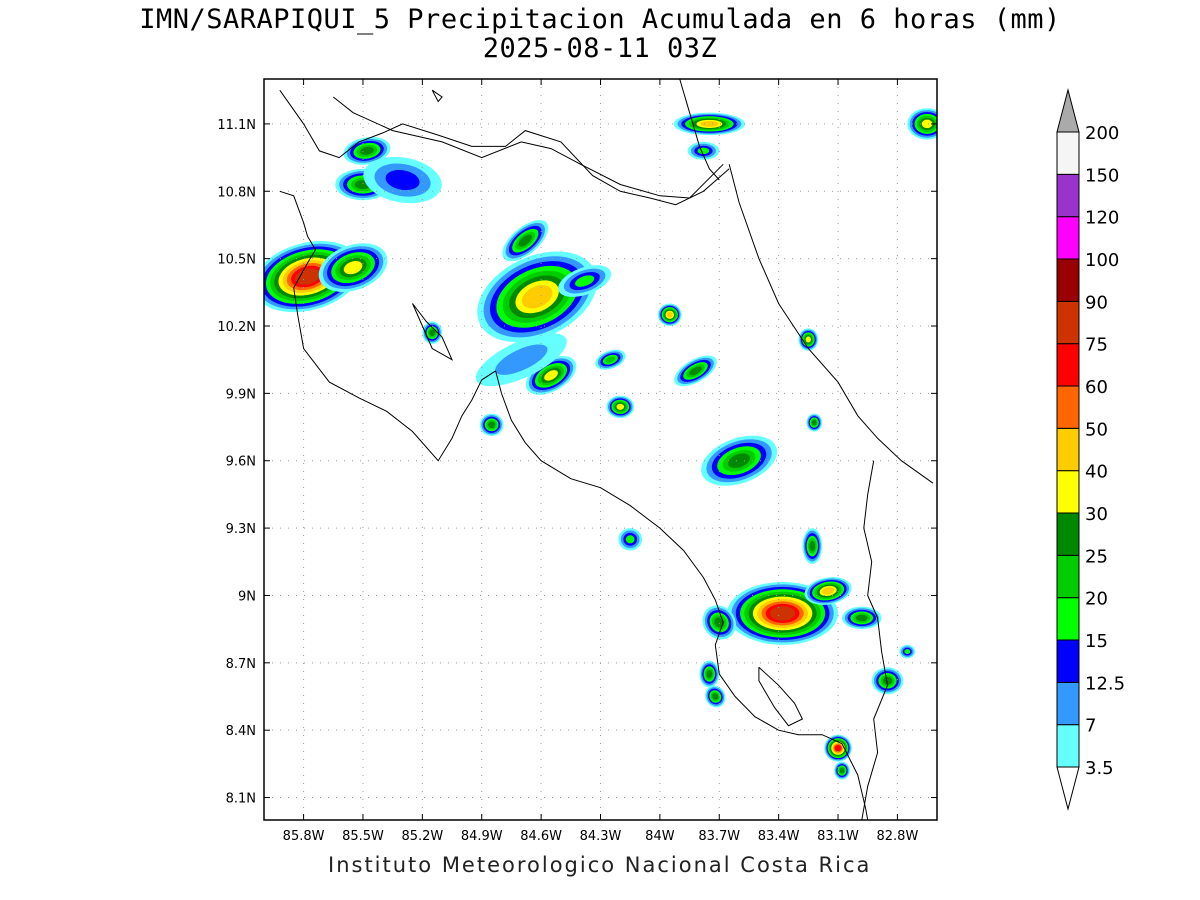 The image size is (1200, 900). What do you see at coordinates (241, 731) in the screenshot?
I see `lat-tick-label: 8.4N` at bounding box center [241, 731].